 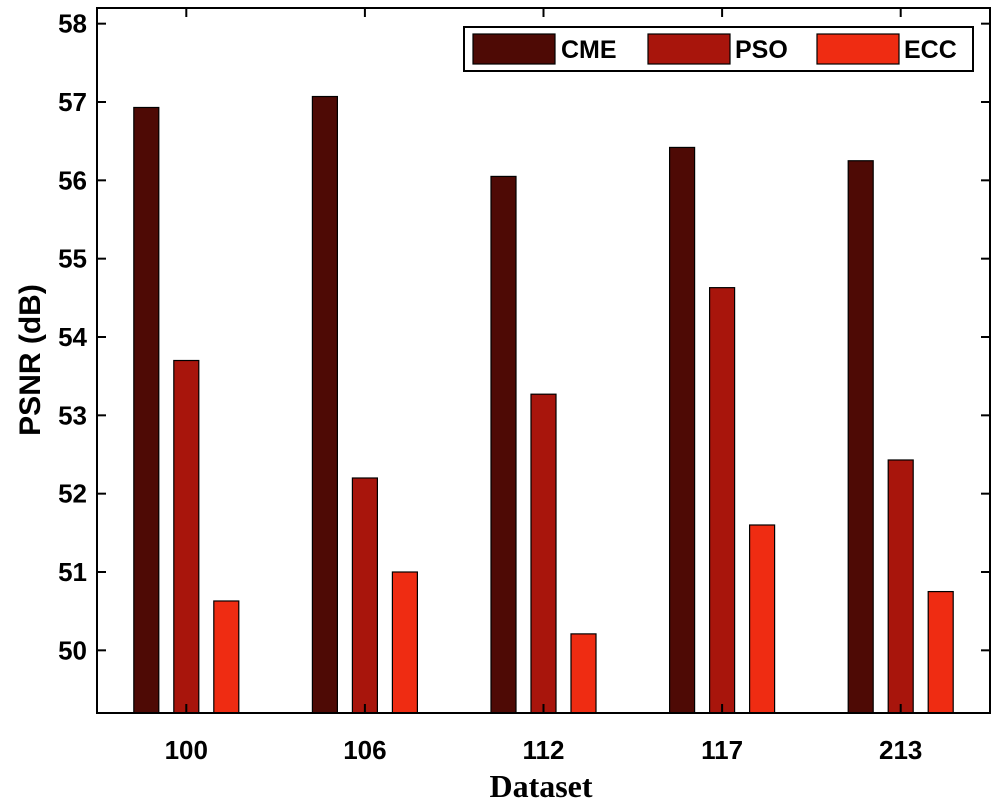 What do you see at coordinates (72, 180) in the screenshot?
I see `y-tick-label: 56` at bounding box center [72, 180].